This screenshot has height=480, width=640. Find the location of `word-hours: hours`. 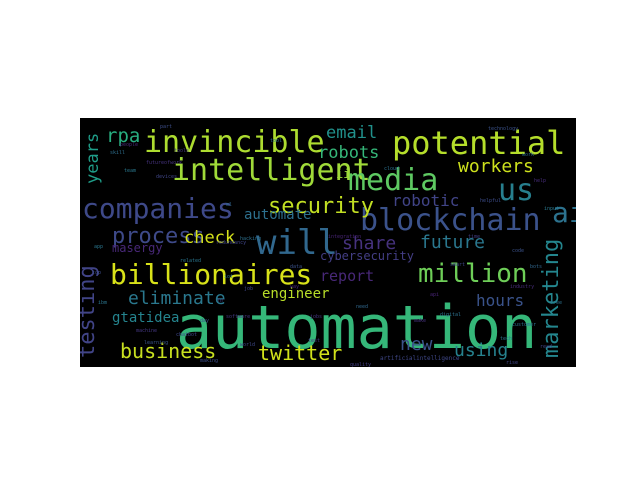

word-hours: hours is located at coordinates (500, 300).